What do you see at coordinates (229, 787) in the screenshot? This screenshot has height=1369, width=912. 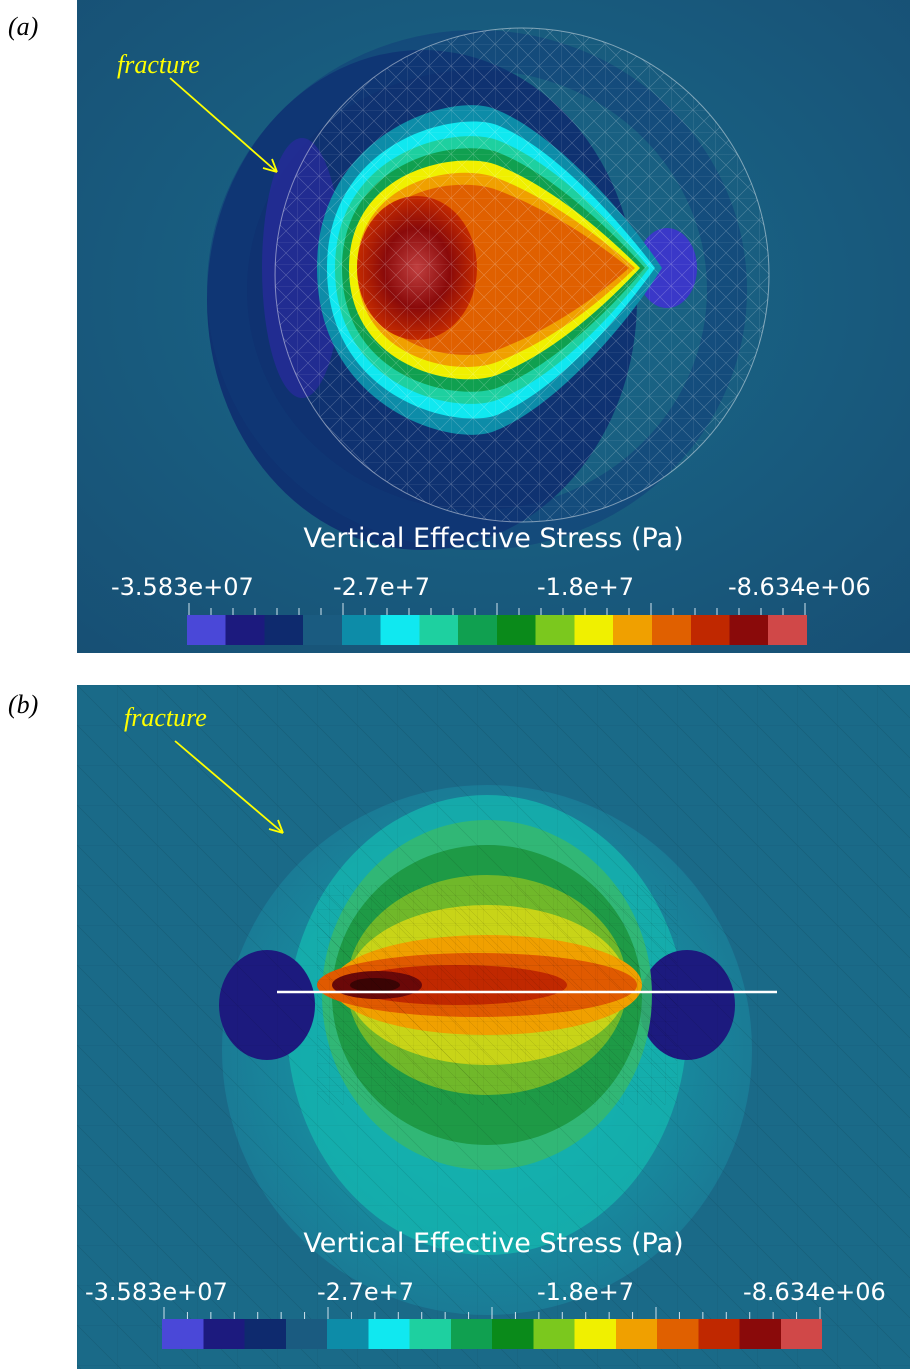 I see `fracture-arrow-b` at bounding box center [229, 787].